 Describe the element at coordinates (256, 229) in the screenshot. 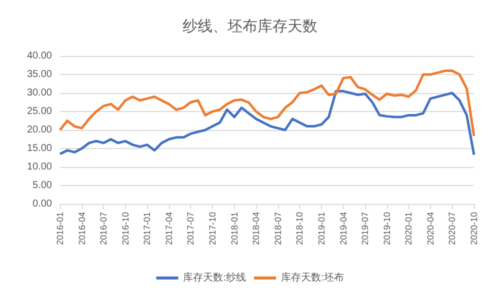

I see `x-tick-label: 2018-04` at that location.